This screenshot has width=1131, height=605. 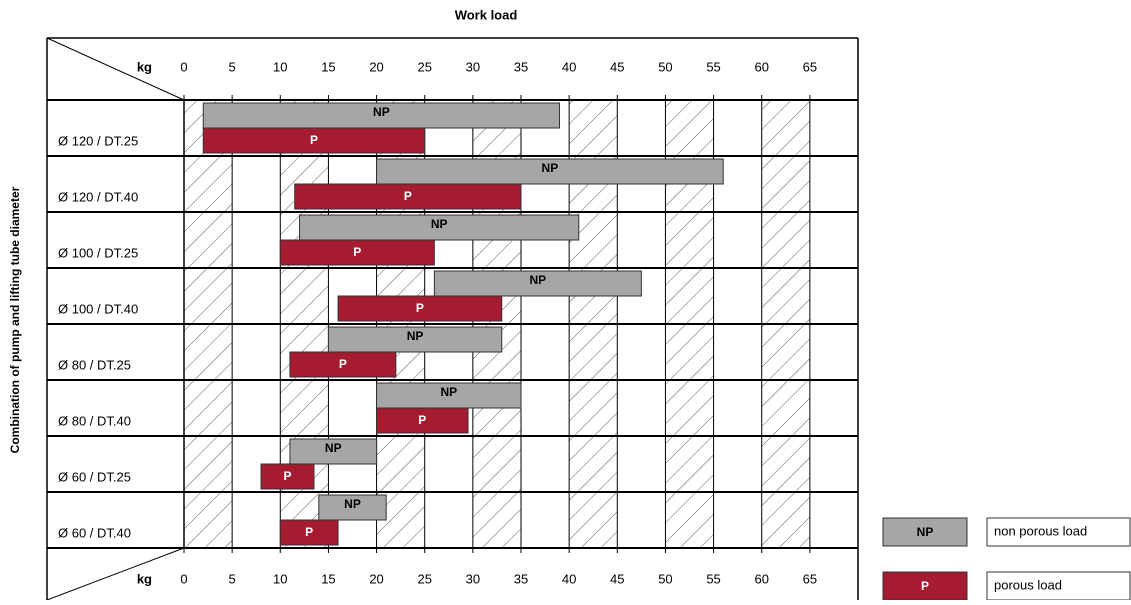 What do you see at coordinates (115, 69) in the screenshot?
I see `header-diagonal` at bounding box center [115, 69].